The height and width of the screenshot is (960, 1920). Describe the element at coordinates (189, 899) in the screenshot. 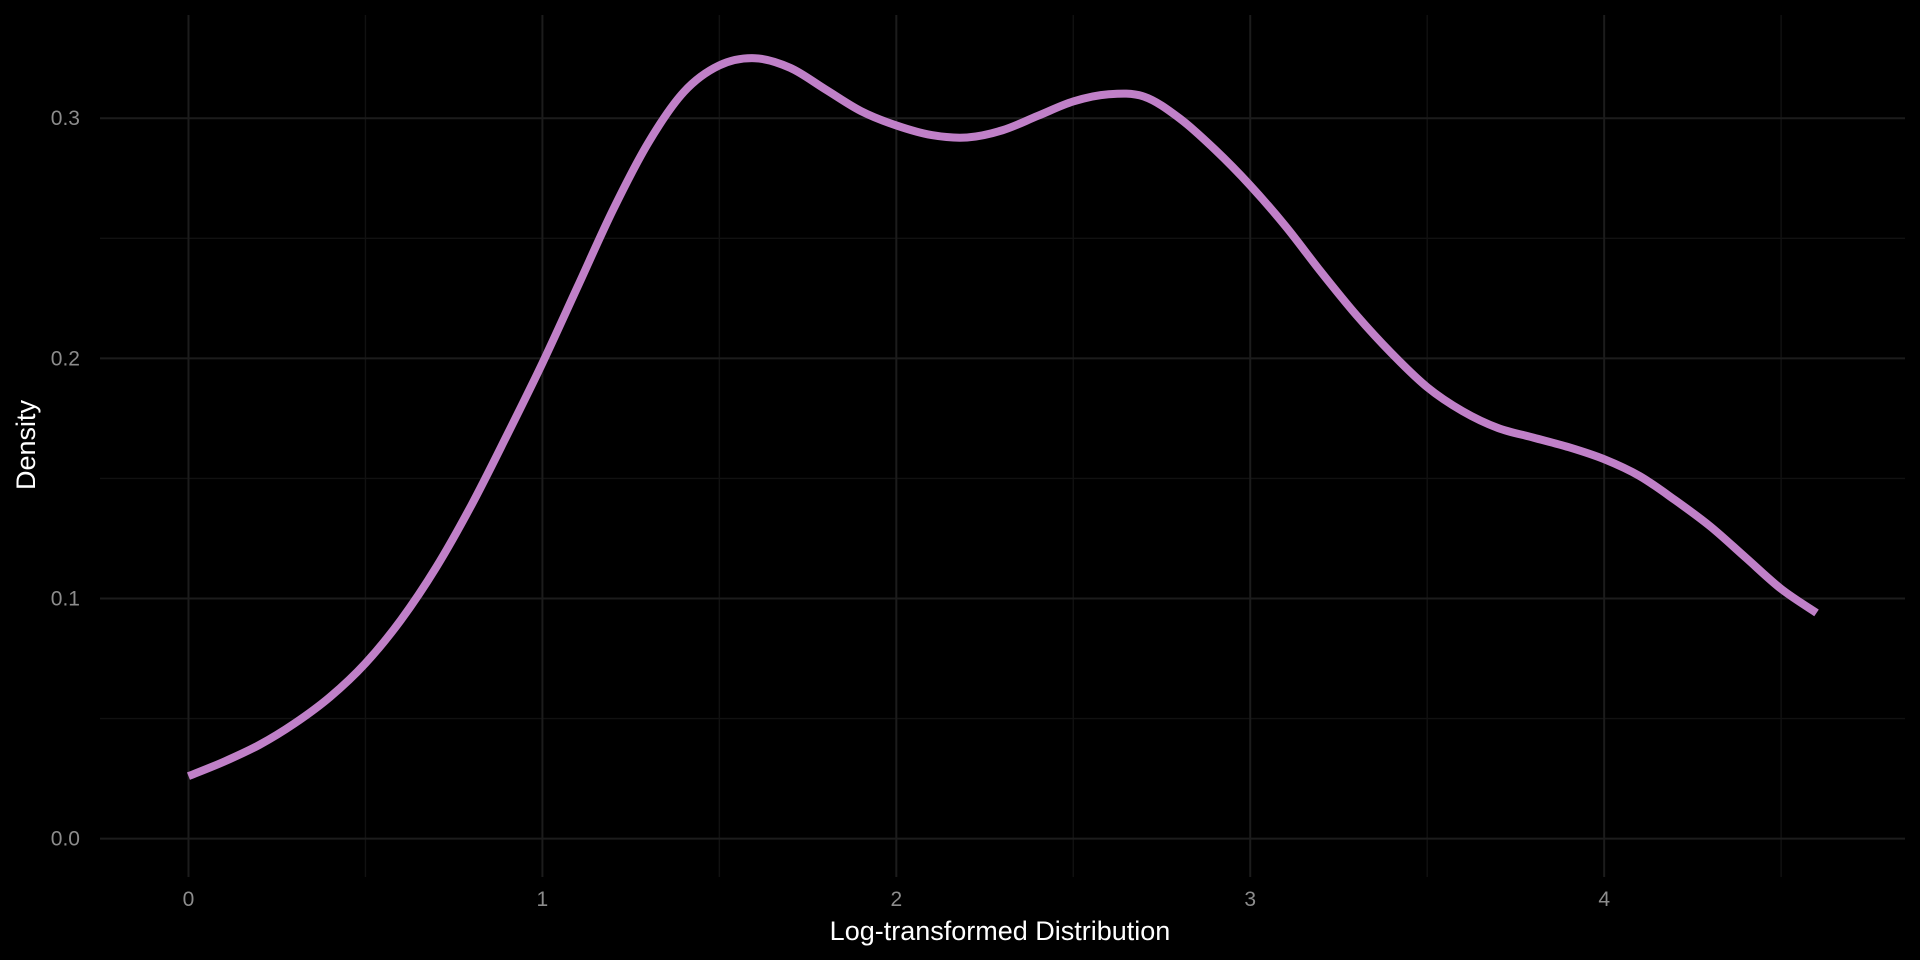

I see `x-tick-label-0: 0` at that location.